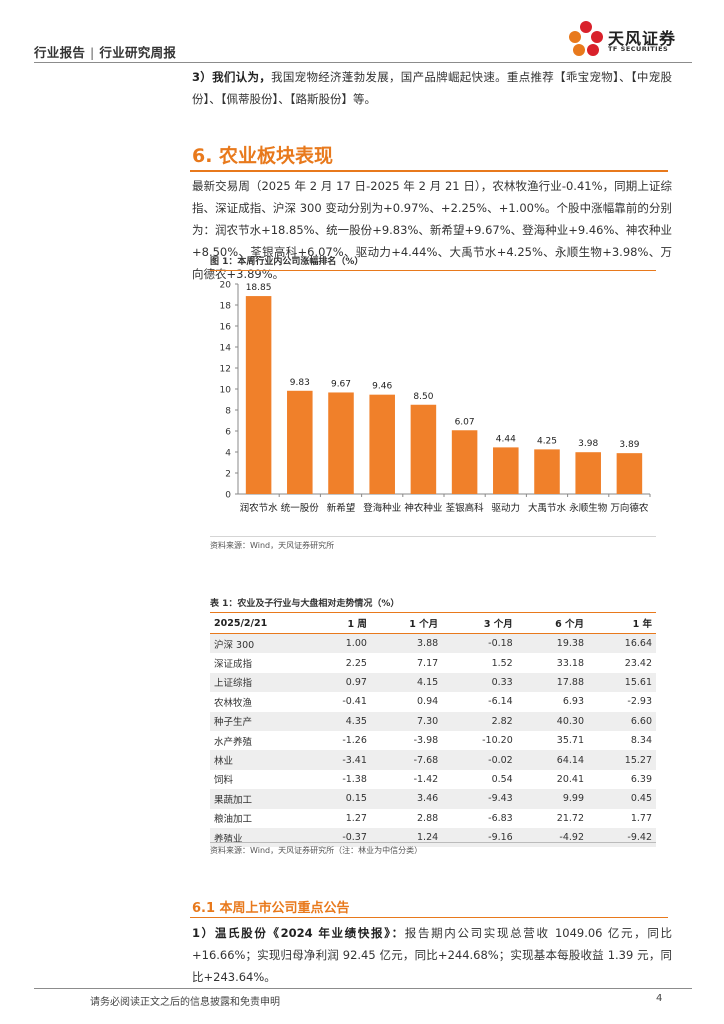  Describe the element at coordinates (233, 820) in the screenshot. I see `table-row-label: 粮油加工` at that location.